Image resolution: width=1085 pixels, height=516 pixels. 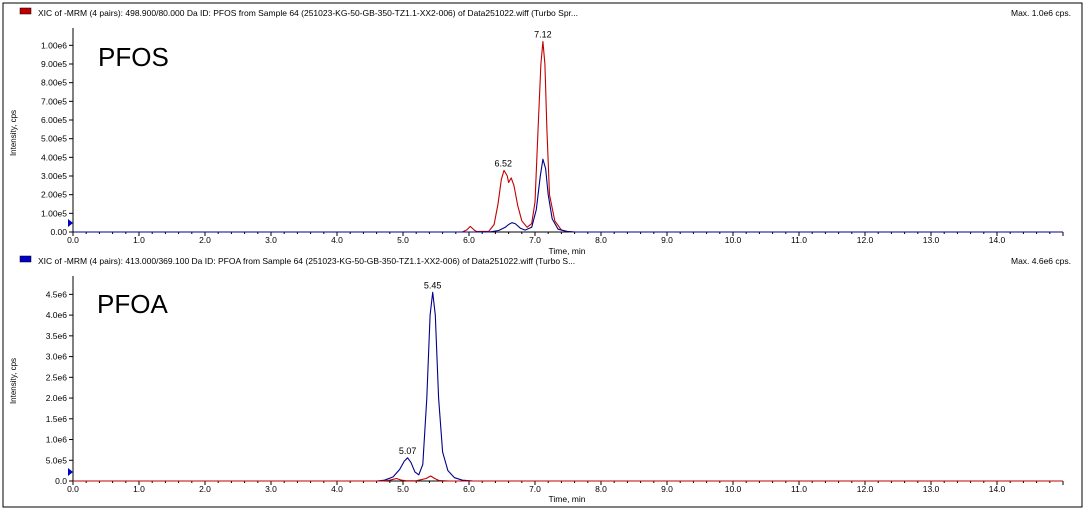 What do you see at coordinates (54, 120) in the screenshot?
I see `pfos-y-tick-label: 6.00e5` at bounding box center [54, 120].